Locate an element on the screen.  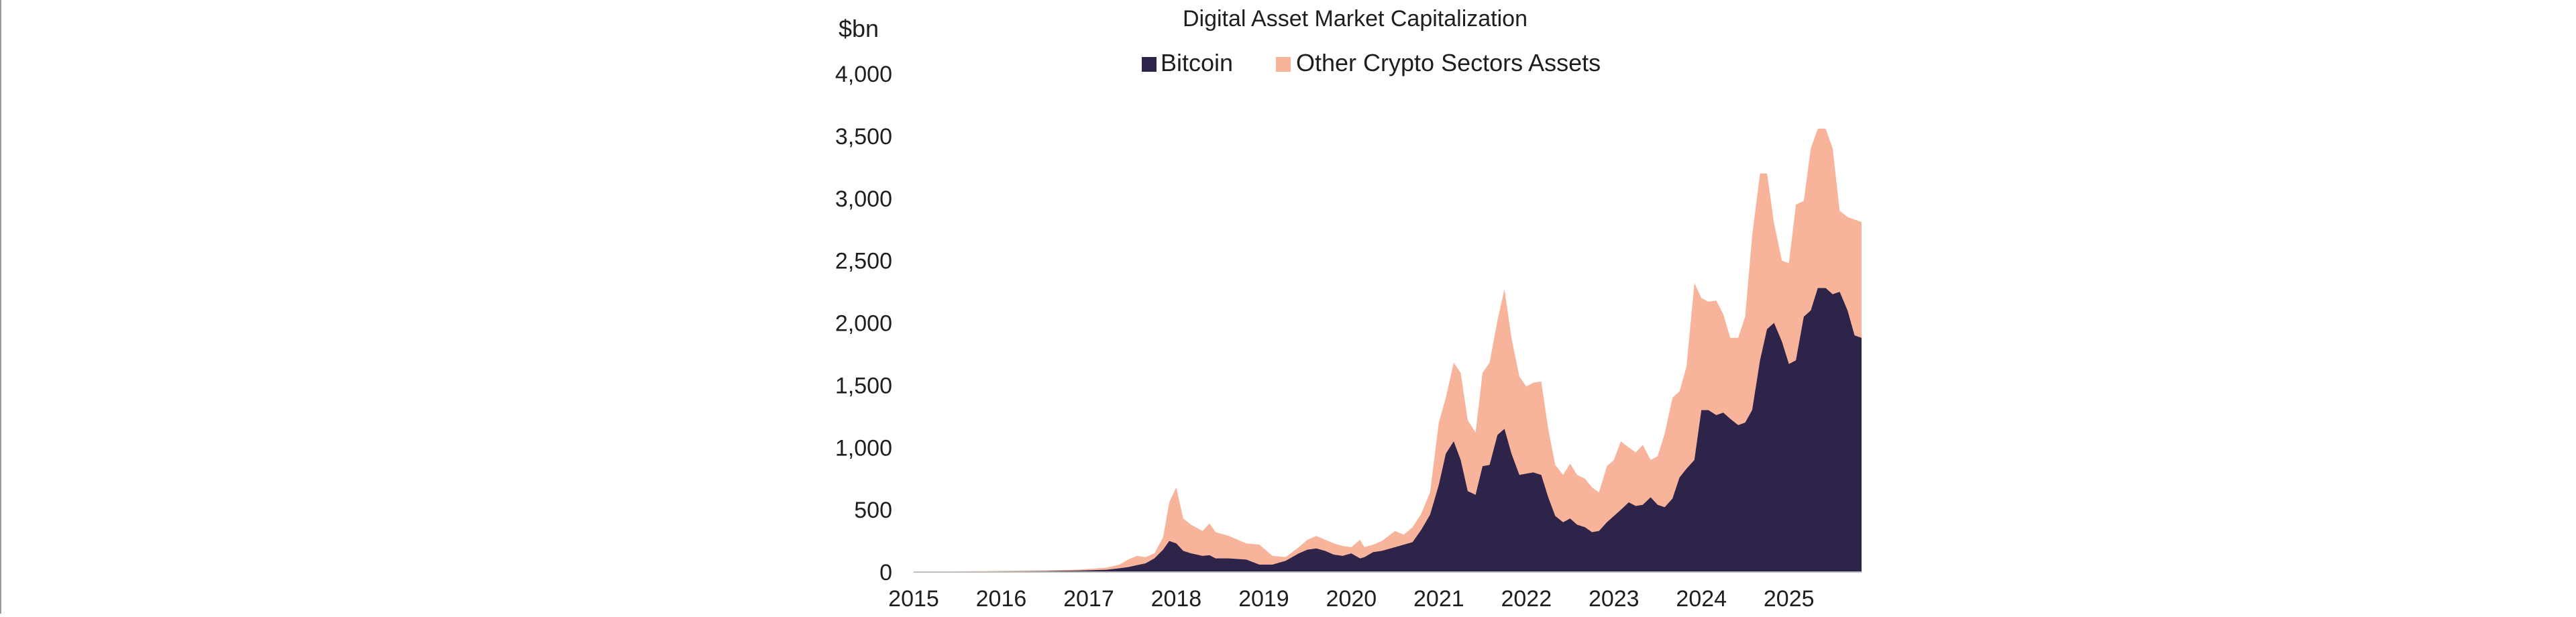
y-tick-label: 4,000 is located at coordinates (863, 74).